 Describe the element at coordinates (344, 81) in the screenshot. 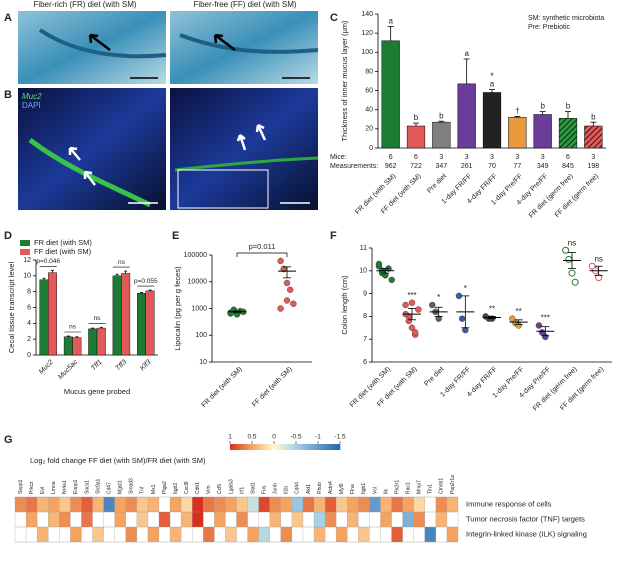

I see `y-axis-label: Thickness of inner mucus layer (µm)` at that location.